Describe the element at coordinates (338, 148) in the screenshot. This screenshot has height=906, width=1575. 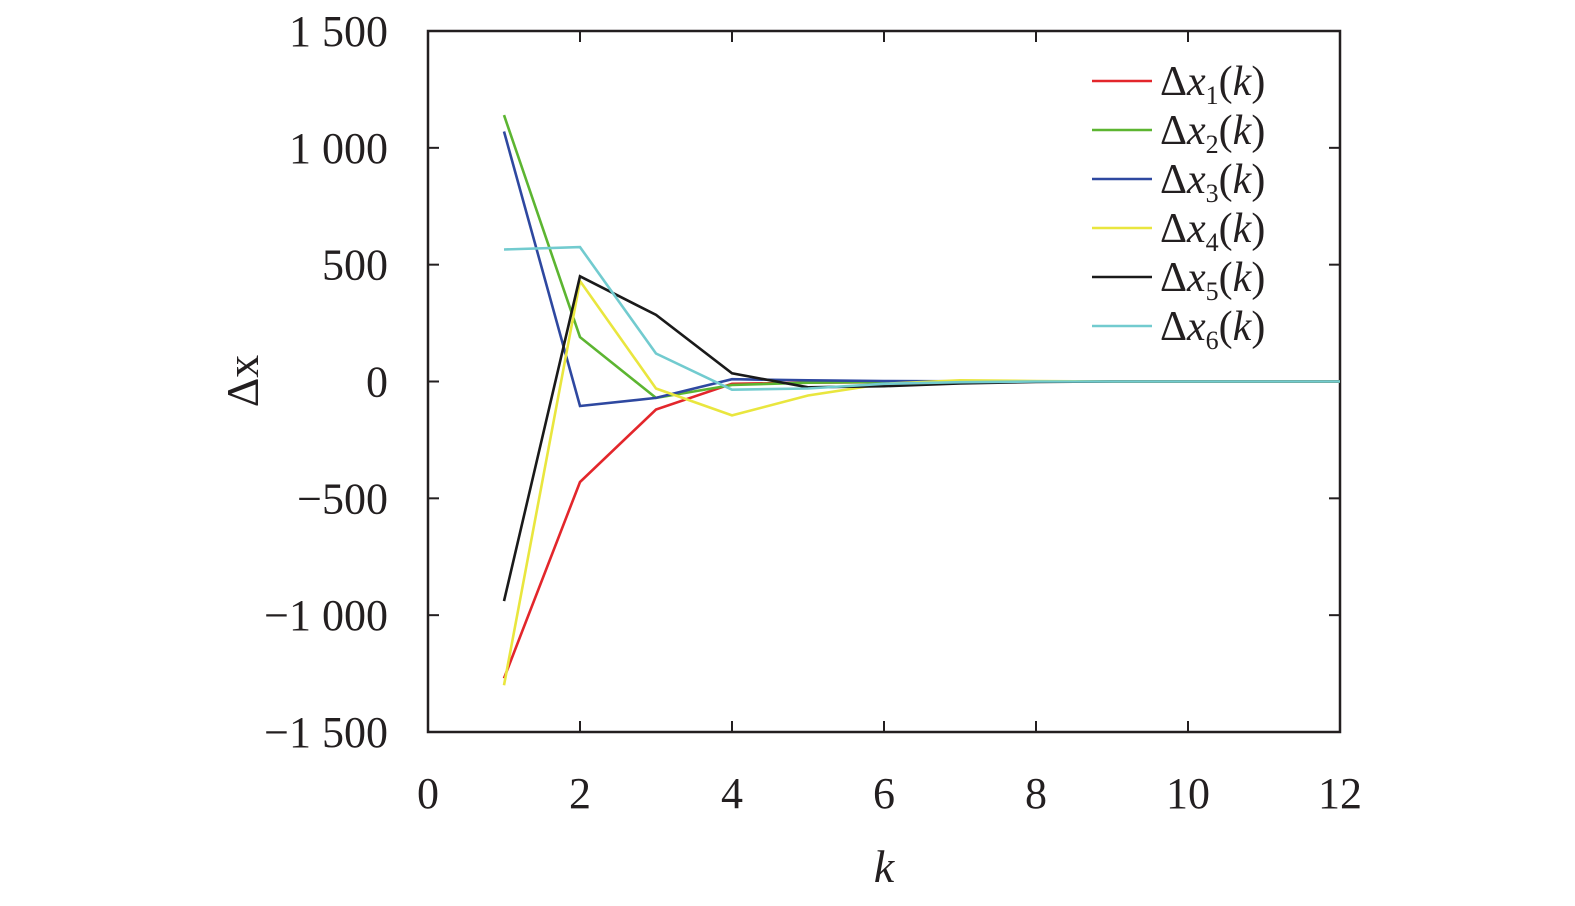
I see `y-tick-label: 1 000` at that location.